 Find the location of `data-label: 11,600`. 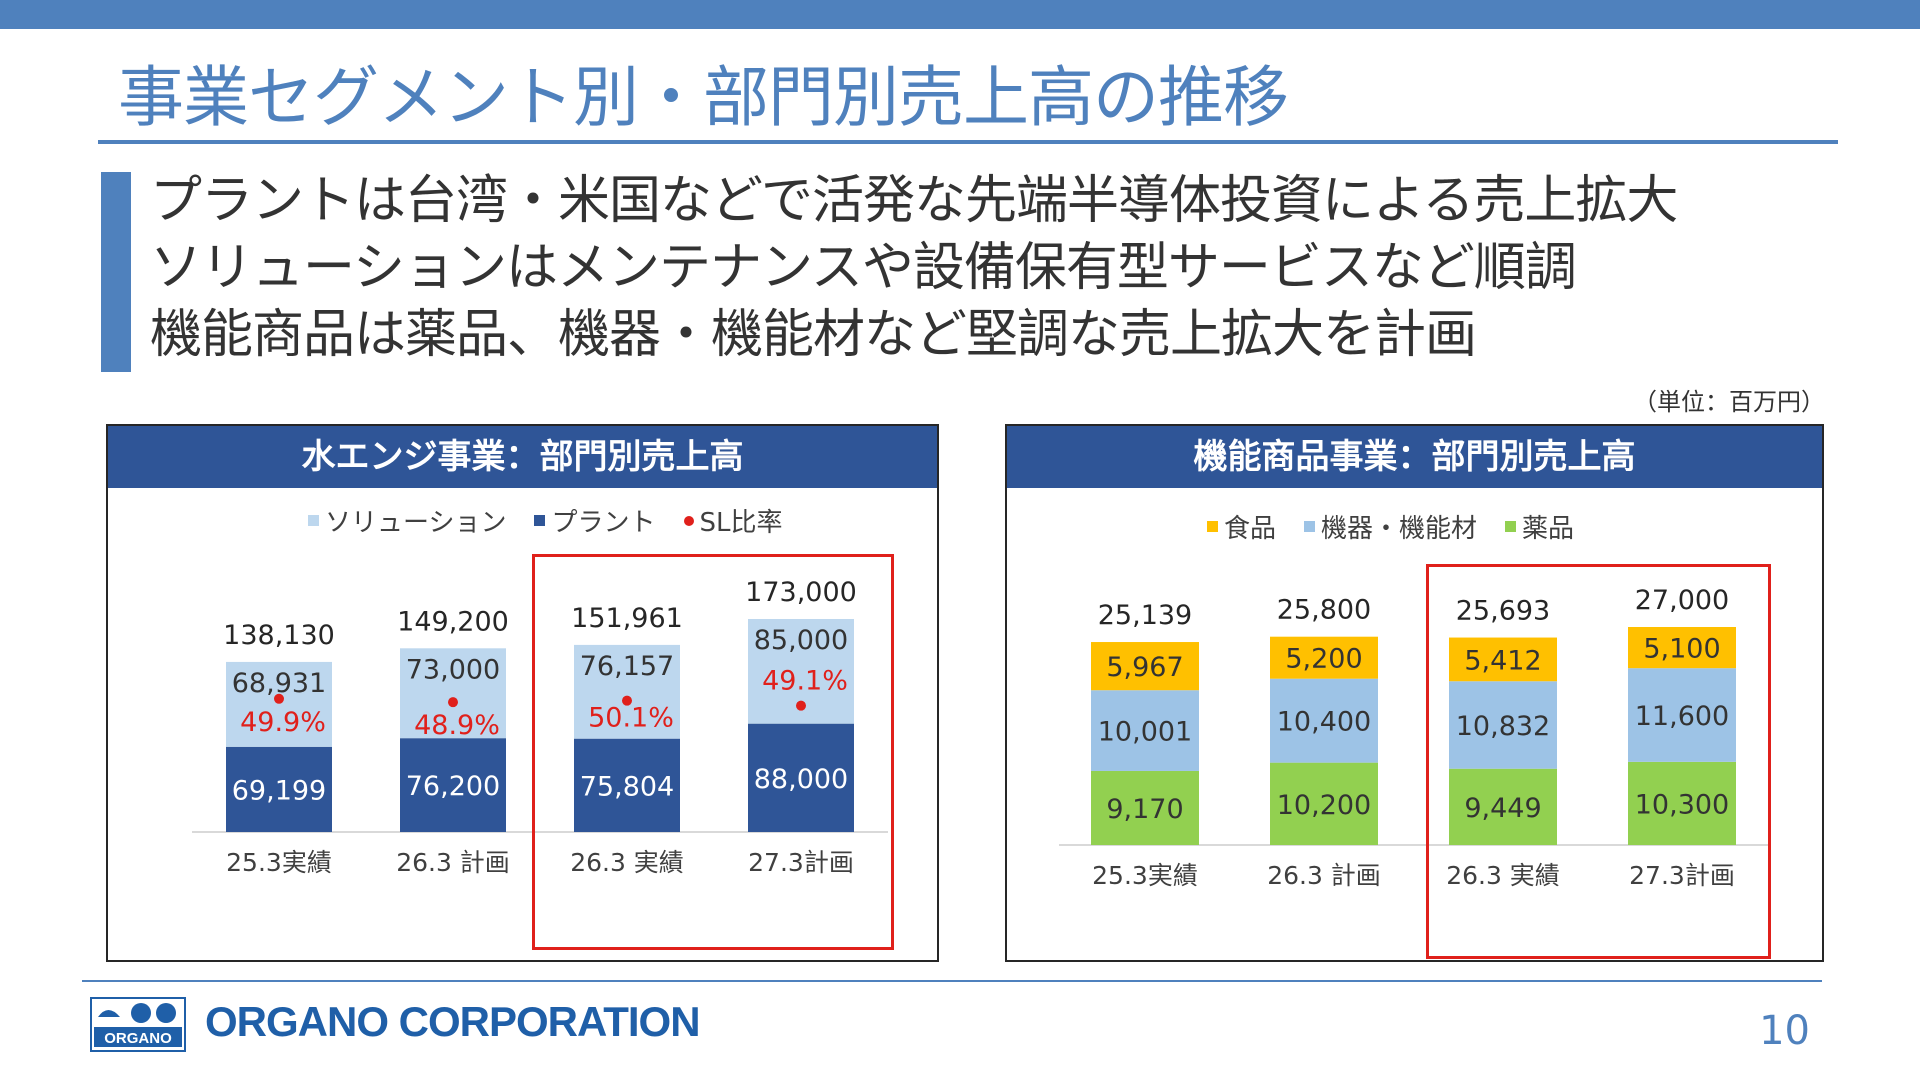

data-label: 11,600 is located at coordinates (1682, 716).